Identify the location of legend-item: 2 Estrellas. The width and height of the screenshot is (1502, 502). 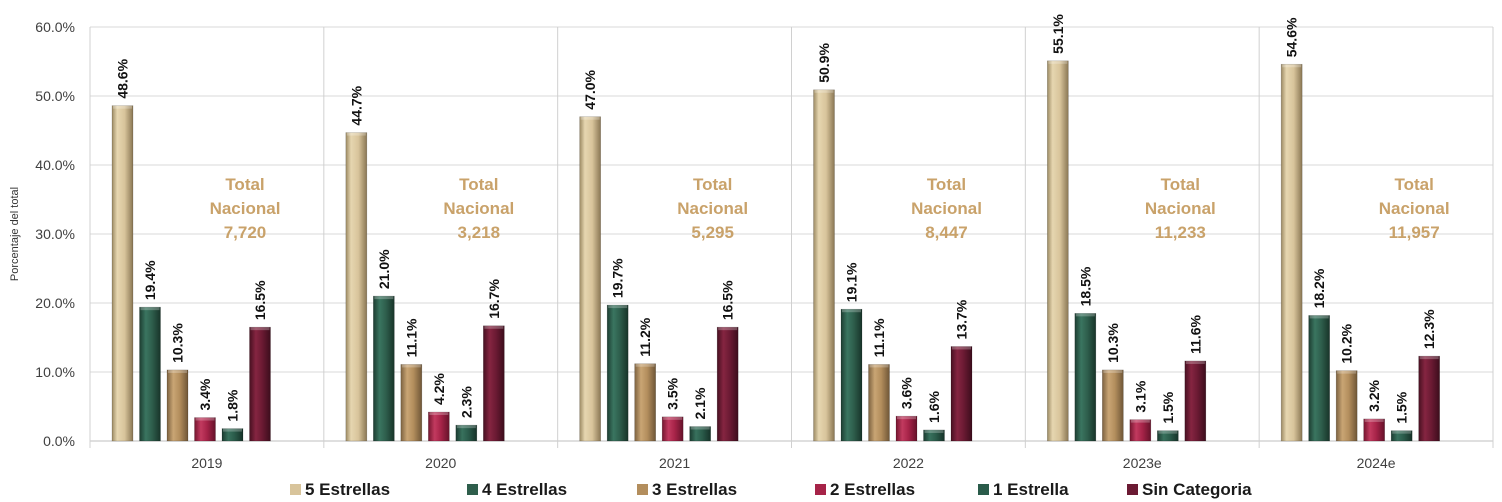
(865, 490).